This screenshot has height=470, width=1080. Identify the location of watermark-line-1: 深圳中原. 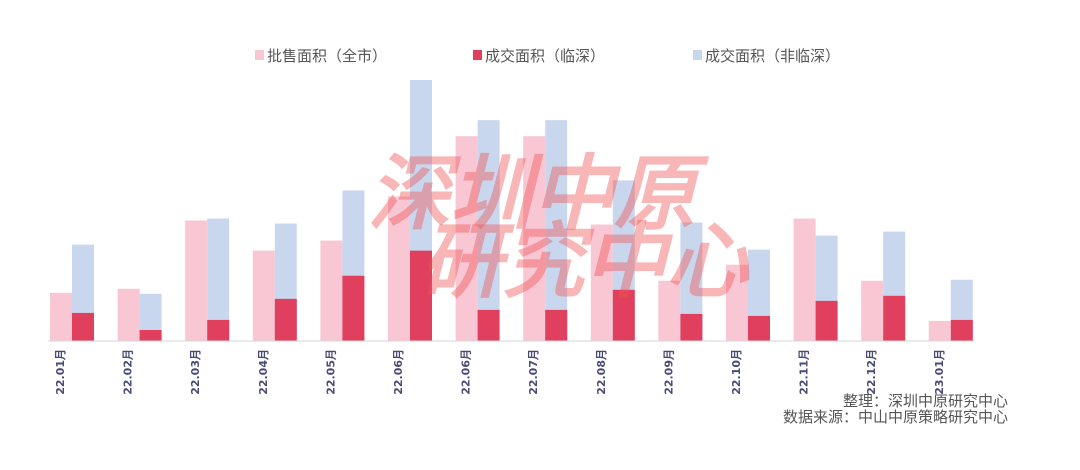
(539, 194).